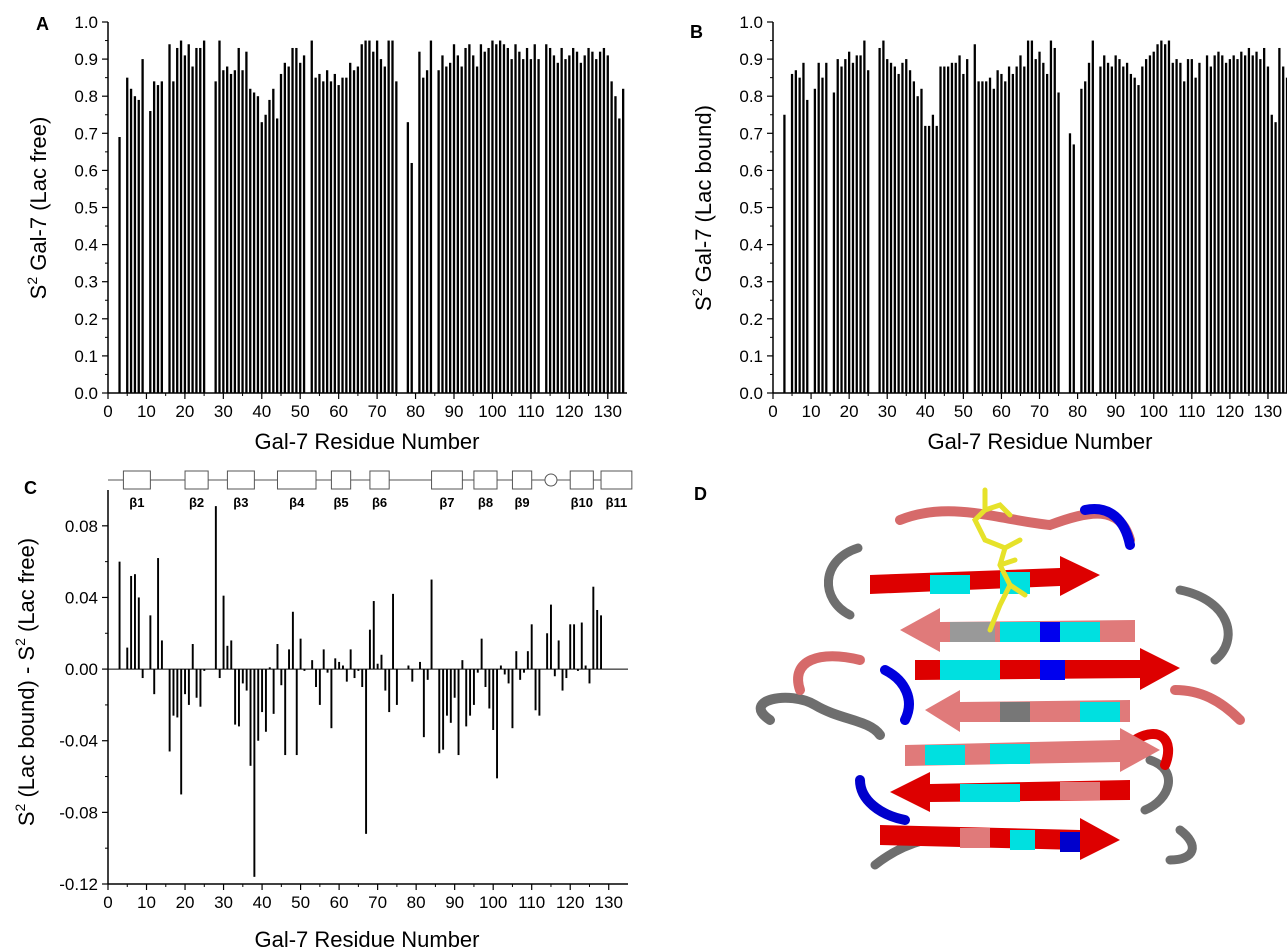 This screenshot has width=1287, height=951. I want to click on x-tick-label: 30, so click(223, 902).